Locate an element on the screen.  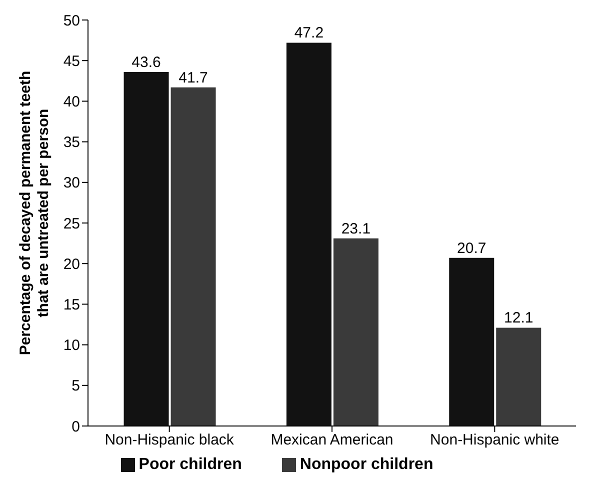
x-tick-label: Mexican American is located at coordinates (332, 440).